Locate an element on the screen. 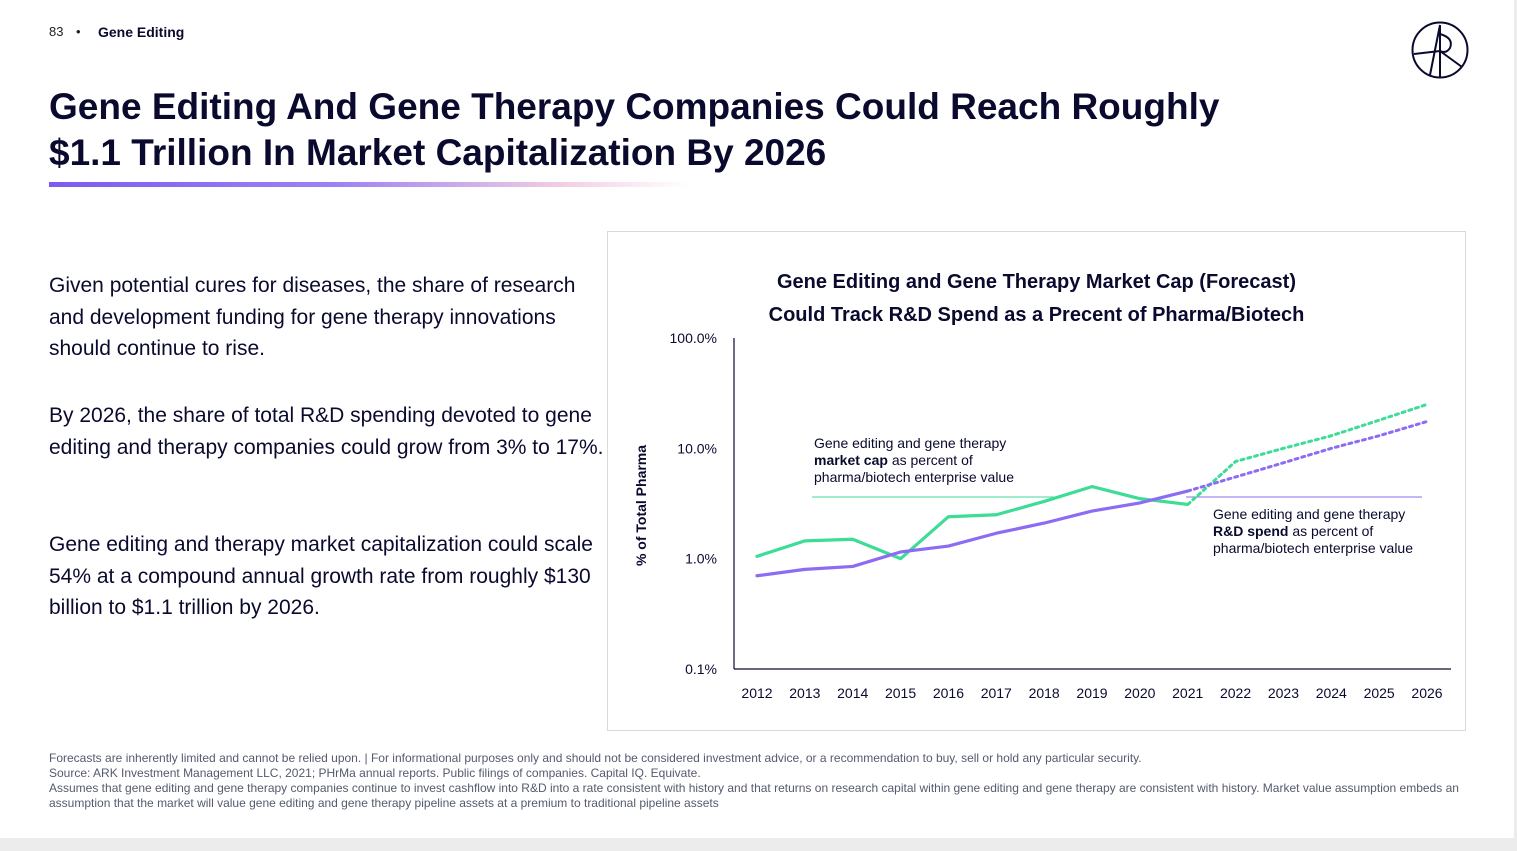 Image resolution: width=1517 pixels, height=851 pixels. x-tick-label: 2018 is located at coordinates (1044, 693).